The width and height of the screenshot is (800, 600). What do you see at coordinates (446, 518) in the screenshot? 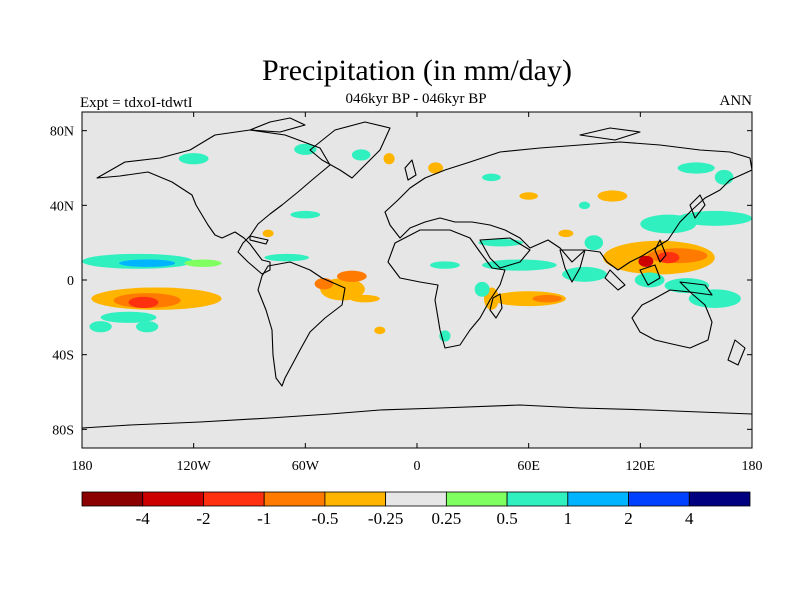
I see `colorbar-label: 0.25` at bounding box center [446, 518].